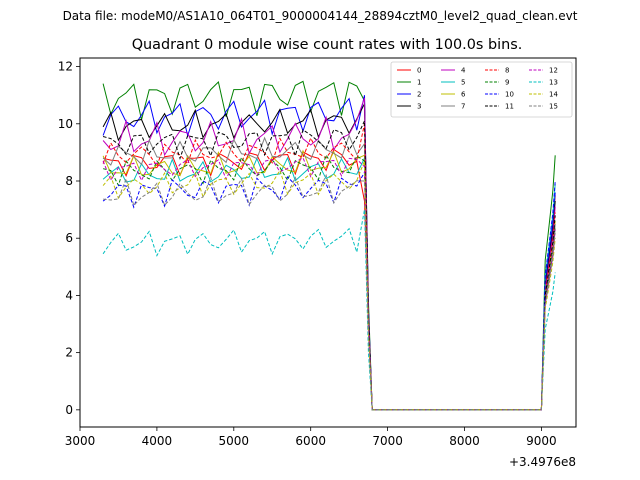 Image resolution: width=640 pixels, height=480 pixels. What do you see at coordinates (69, 295) in the screenshot?
I see `y-tick-label: 4` at bounding box center [69, 295].